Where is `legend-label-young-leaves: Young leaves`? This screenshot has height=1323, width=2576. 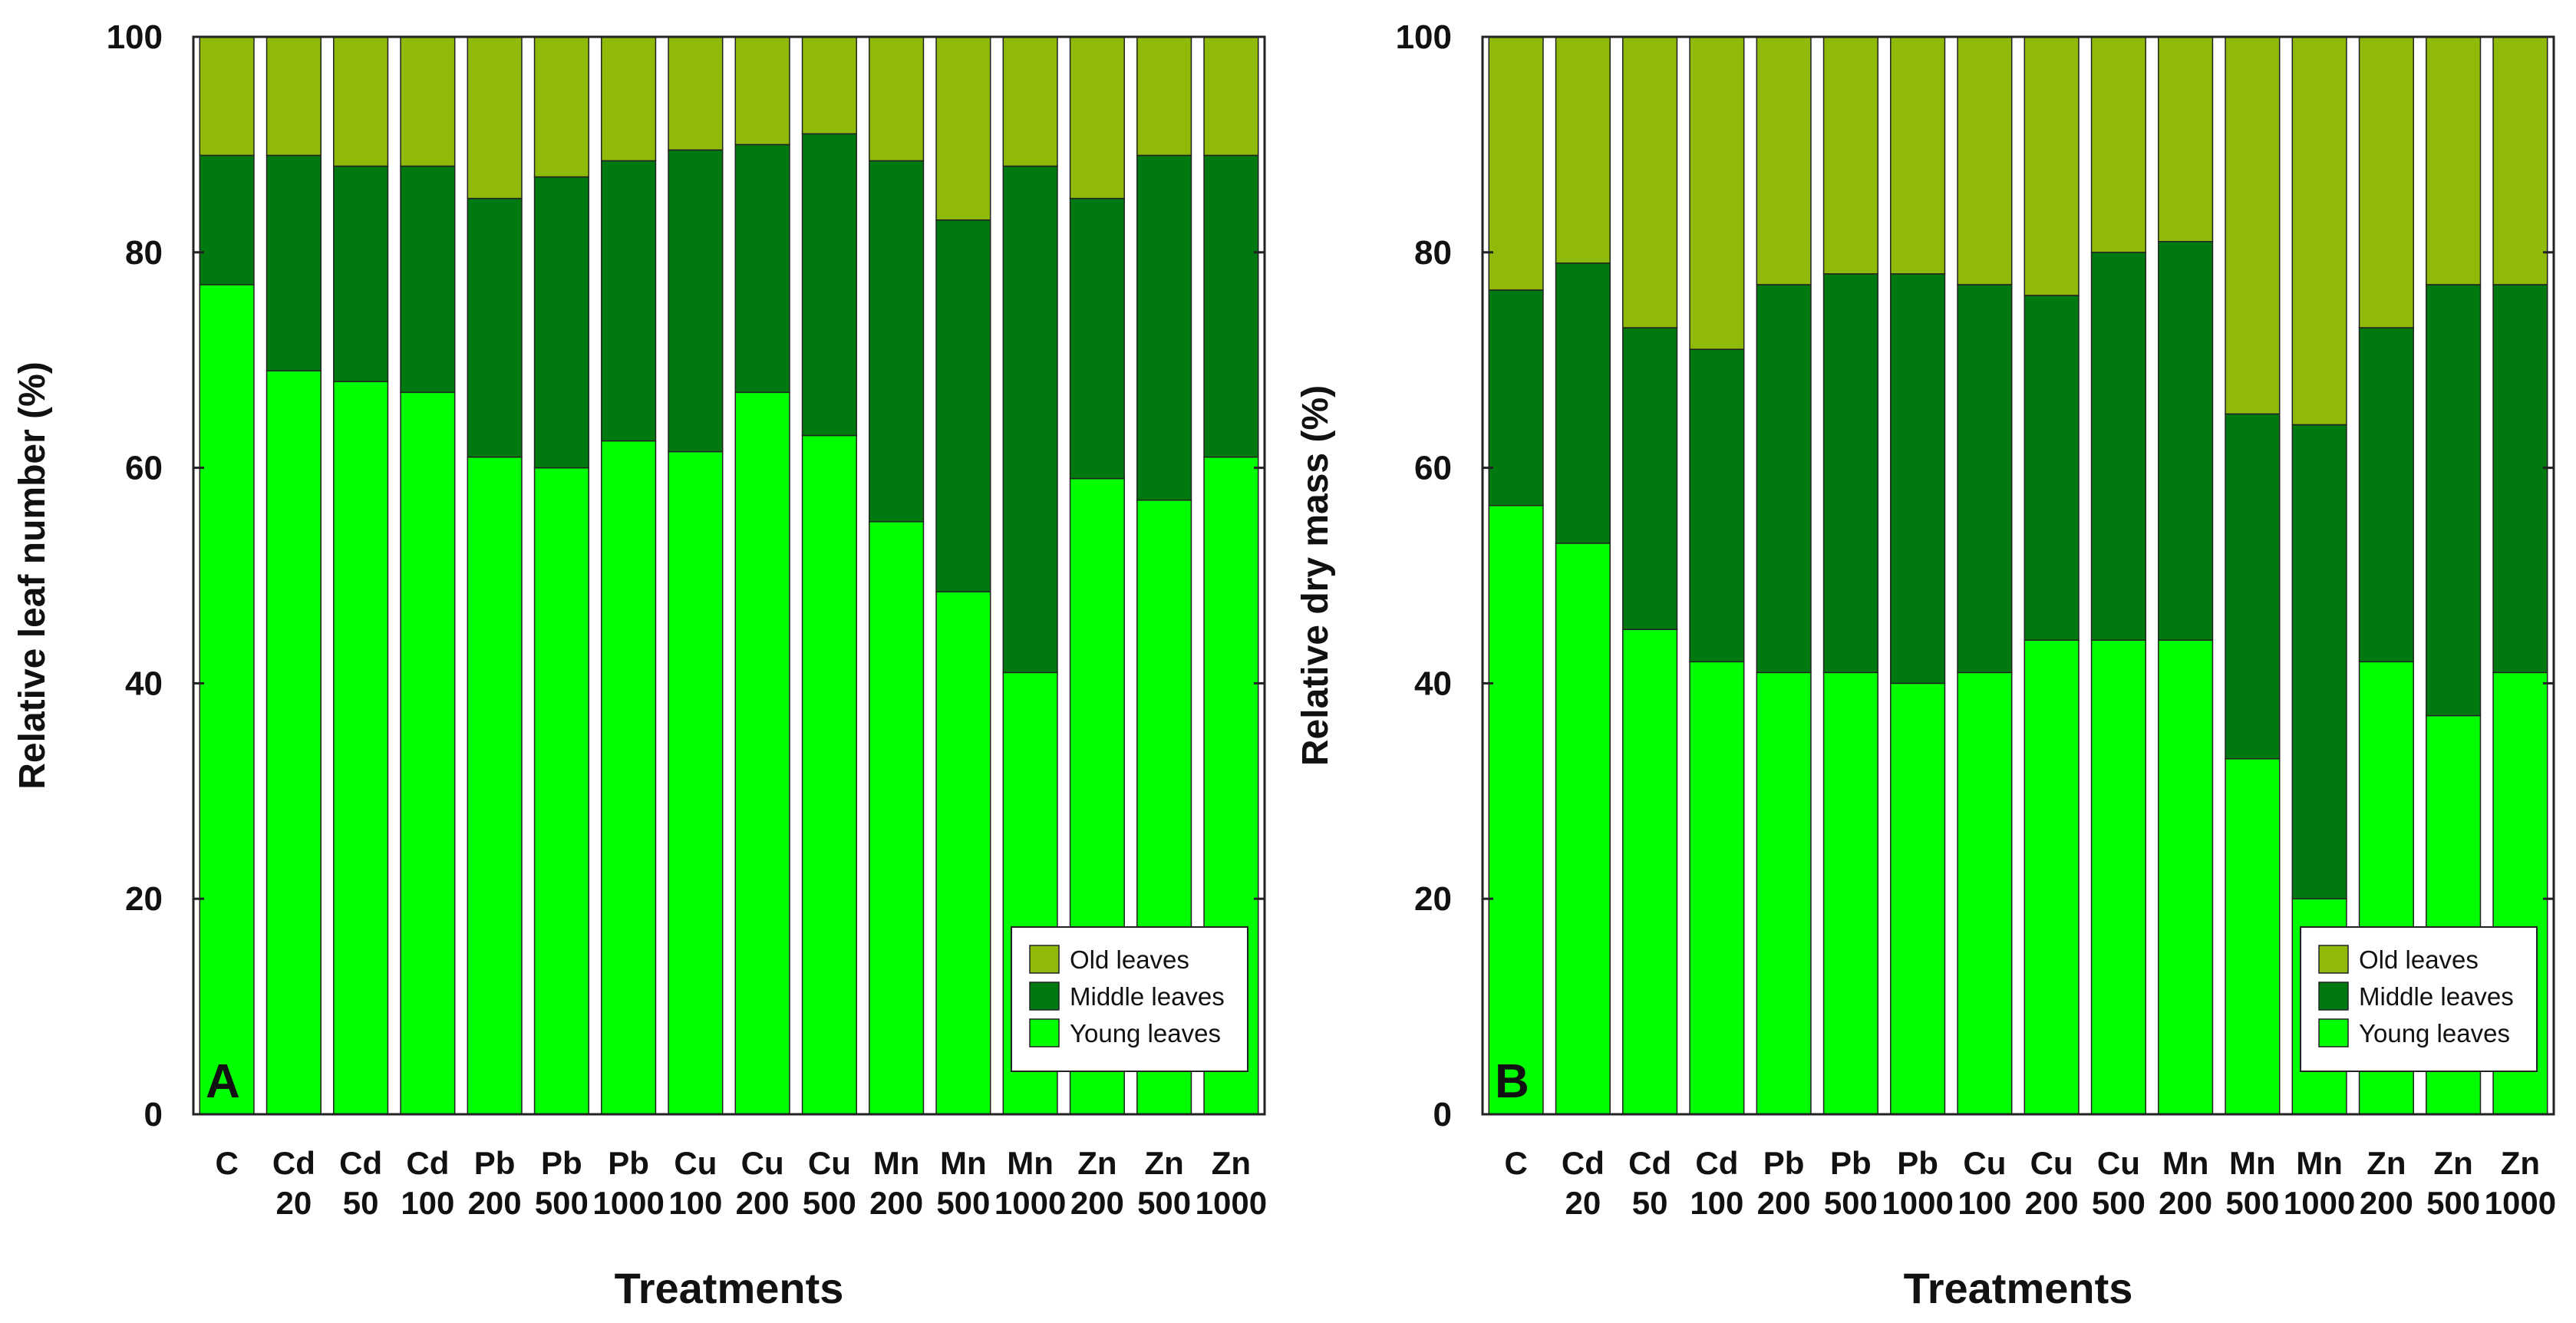 legend-label-young-leaves: Young leaves is located at coordinates (2434, 1033).